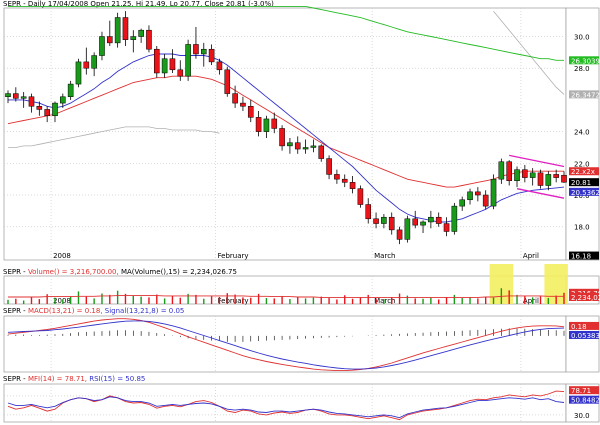 The height and width of the screenshot is (425, 600). I want to click on volume-ma-line, so click(286, 296).